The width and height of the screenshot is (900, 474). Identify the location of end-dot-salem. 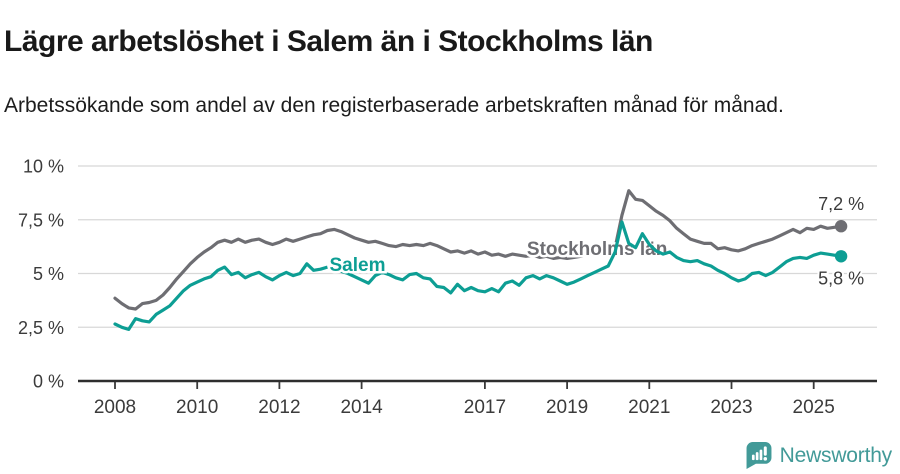
(841, 256).